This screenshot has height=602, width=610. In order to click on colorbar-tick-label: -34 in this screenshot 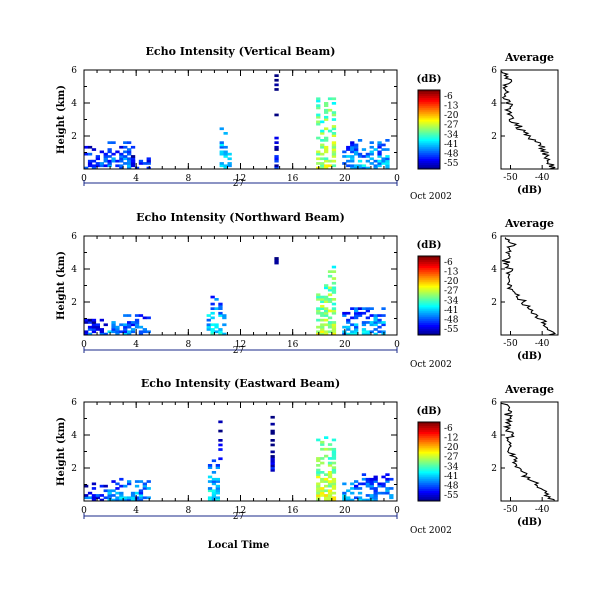, I will do `click(451, 467)`.